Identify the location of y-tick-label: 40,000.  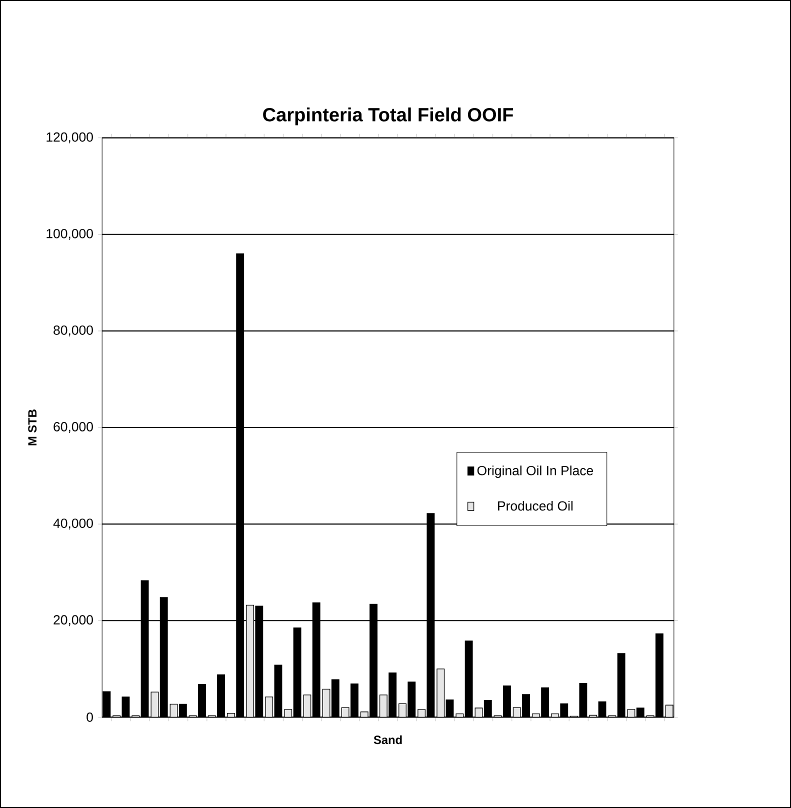
(73, 524).